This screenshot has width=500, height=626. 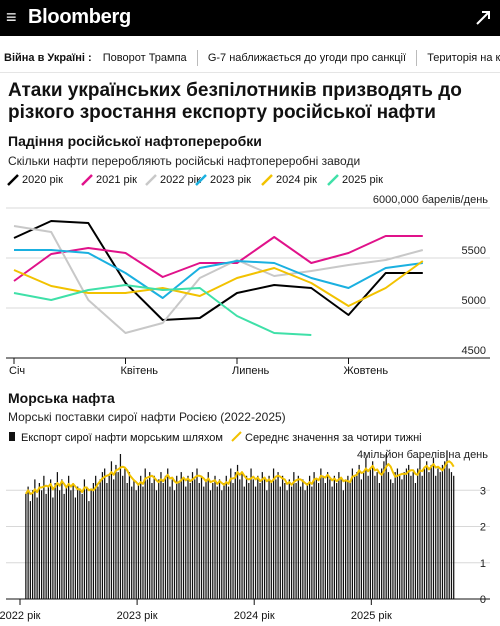 What do you see at coordinates (474, 251) in the screenshot?
I see `y-tick-label: 5500` at bounding box center [474, 251].